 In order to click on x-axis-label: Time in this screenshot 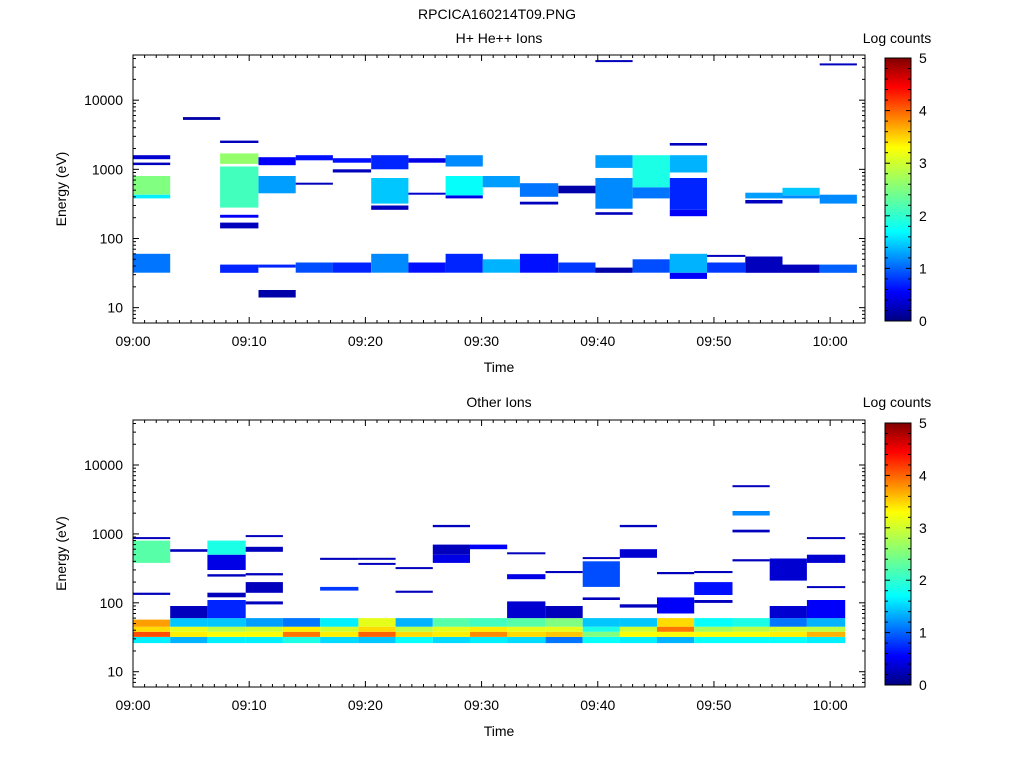, I will do `click(499, 731)`.